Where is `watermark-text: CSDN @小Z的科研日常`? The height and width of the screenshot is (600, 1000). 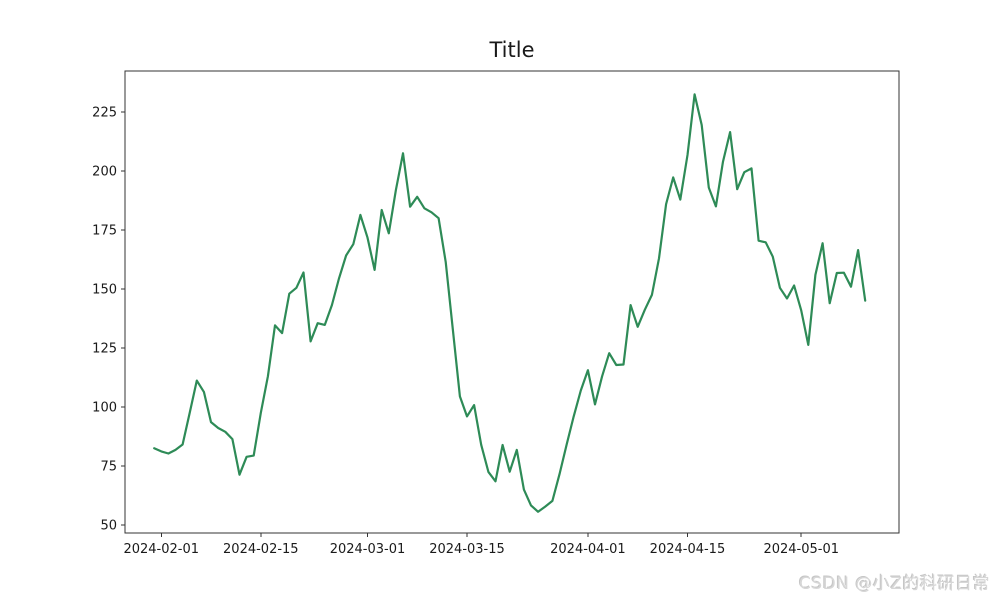 watermark-text: CSDN @小Z的科研日常 is located at coordinates (894, 584).